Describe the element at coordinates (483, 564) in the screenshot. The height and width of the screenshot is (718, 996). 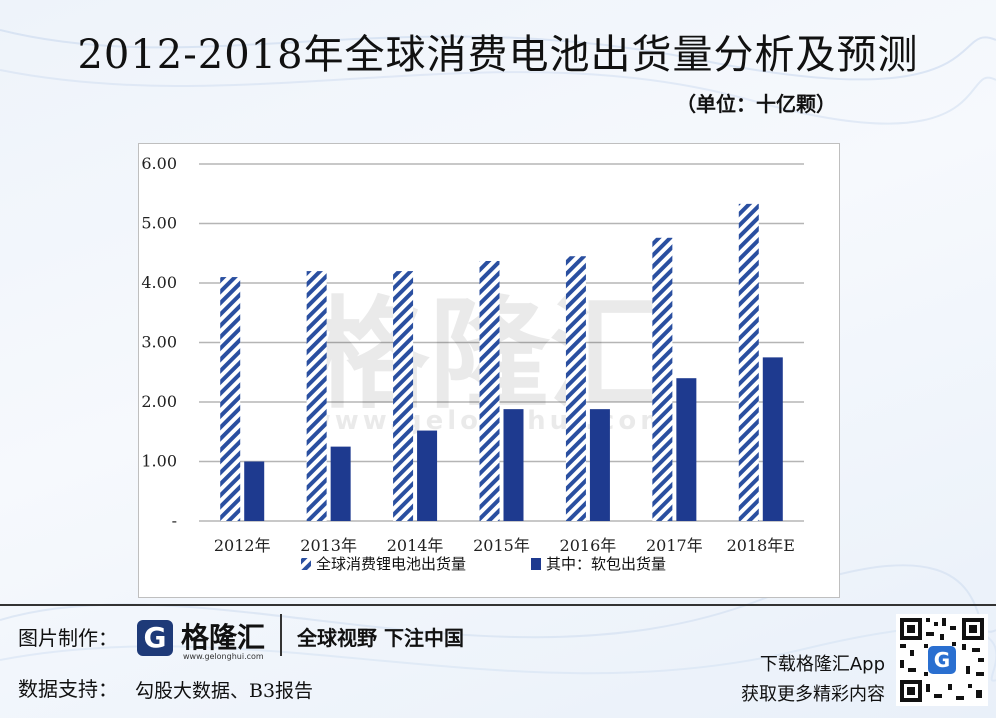
I see `legend: 全球消费锂电池出货量 其中：软包出货量` at that location.